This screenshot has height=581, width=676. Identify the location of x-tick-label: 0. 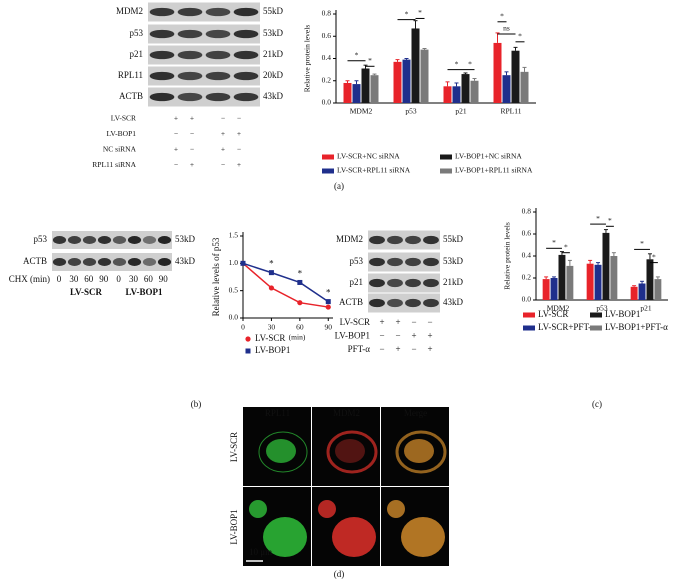
(243, 327).